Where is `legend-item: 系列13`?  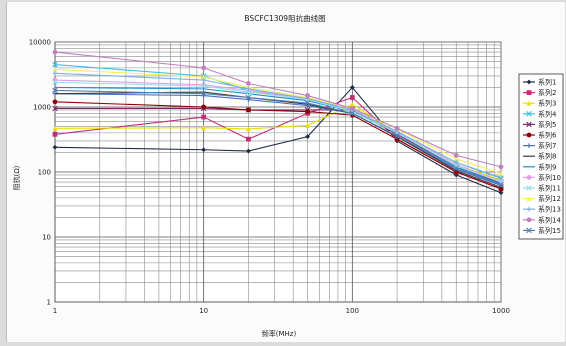 legend-item: 系列13 is located at coordinates (542, 209).